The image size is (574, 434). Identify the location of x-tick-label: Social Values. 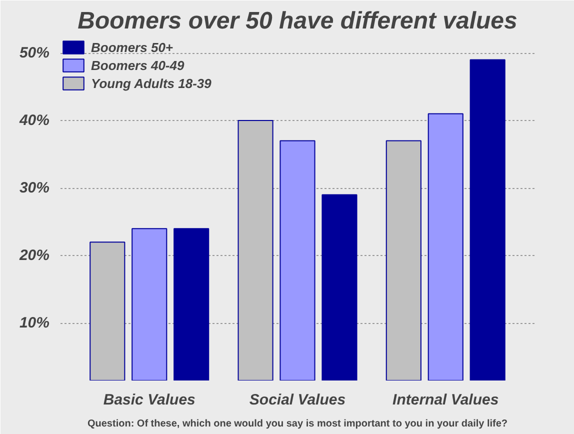
(297, 400).